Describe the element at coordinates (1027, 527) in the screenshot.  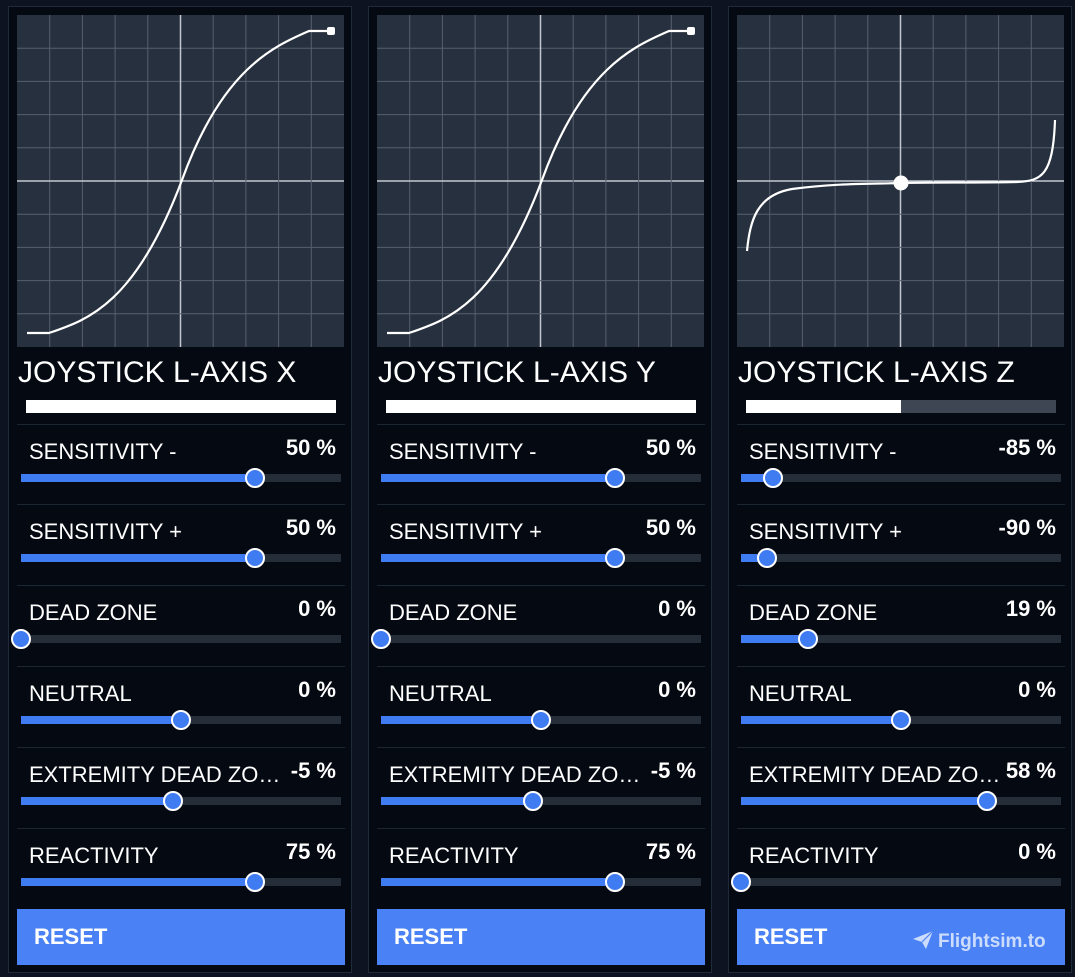
I see `setting-value: -90 %` at that location.